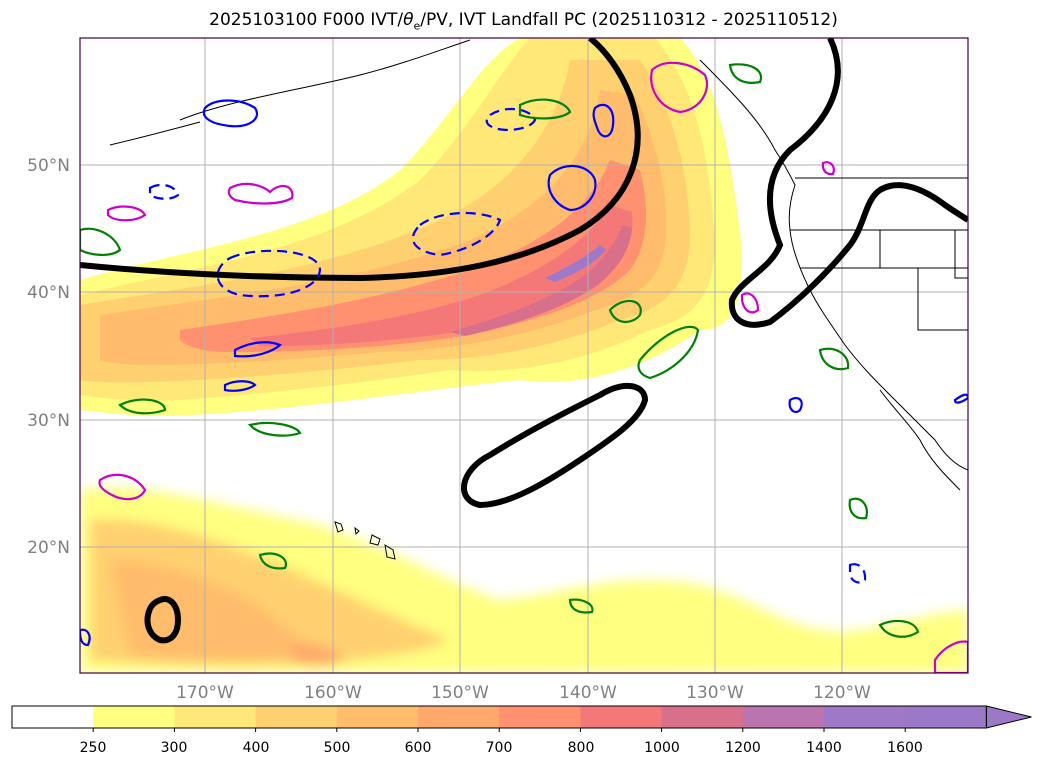  I want to click on colorbar-label-1000: 1000, so click(662, 748).